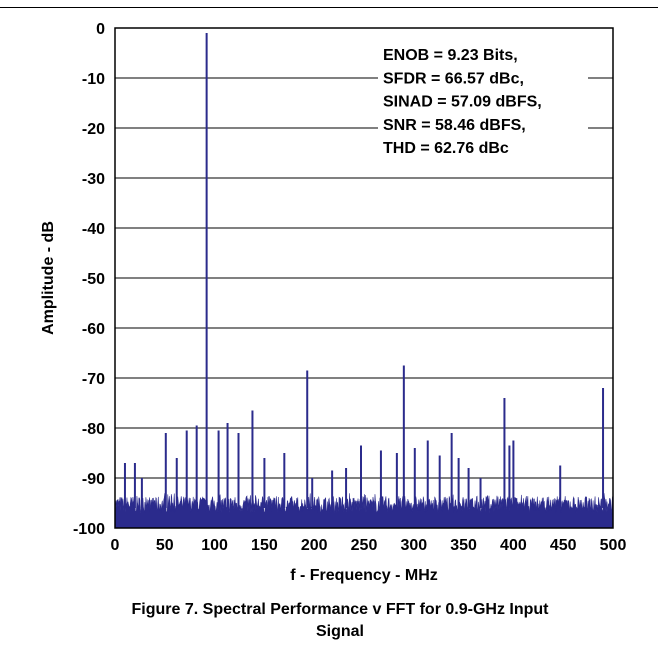  I want to click on y-tick-label: -10, so click(93, 79).